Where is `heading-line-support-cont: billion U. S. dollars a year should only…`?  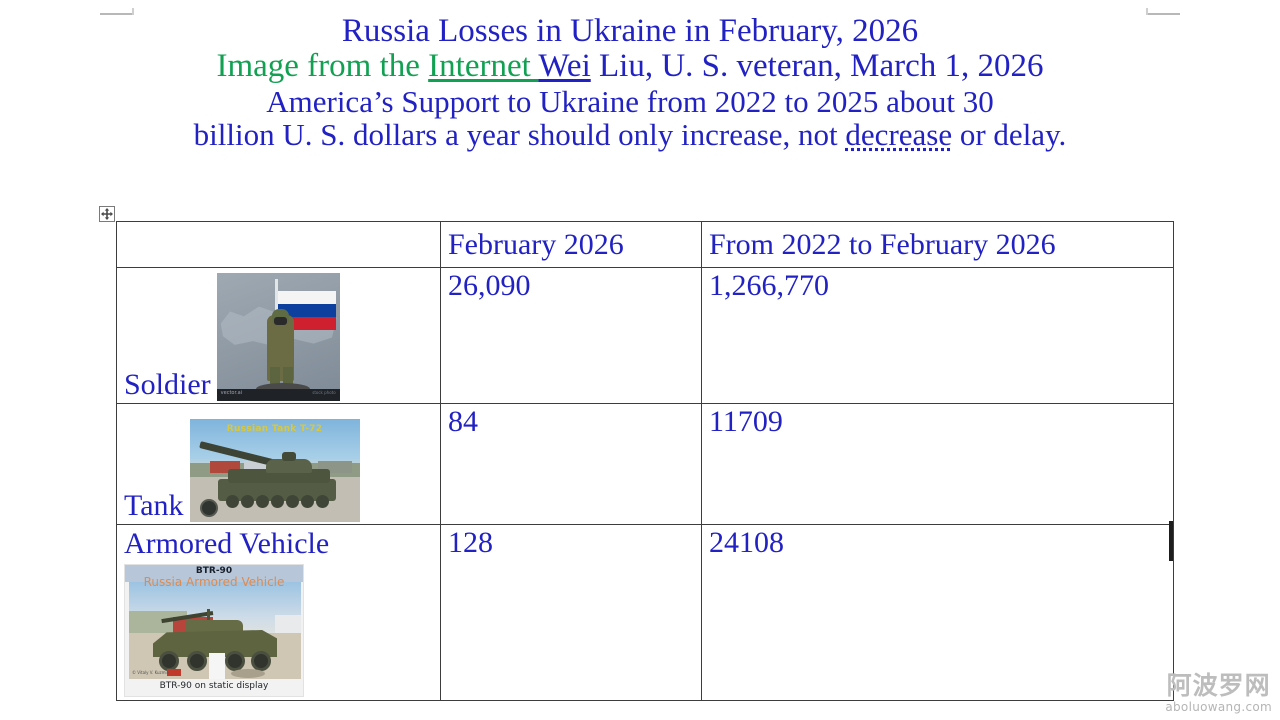
heading-line-support-cont: billion U. S. dollars a year should only… is located at coordinates (630, 134).